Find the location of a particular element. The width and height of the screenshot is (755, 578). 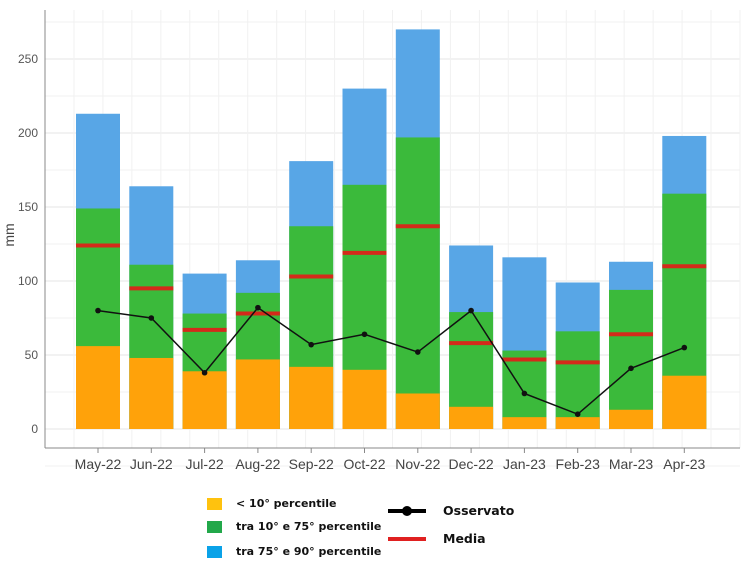

x-tick-label: Jul-22 is located at coordinates (205, 464).